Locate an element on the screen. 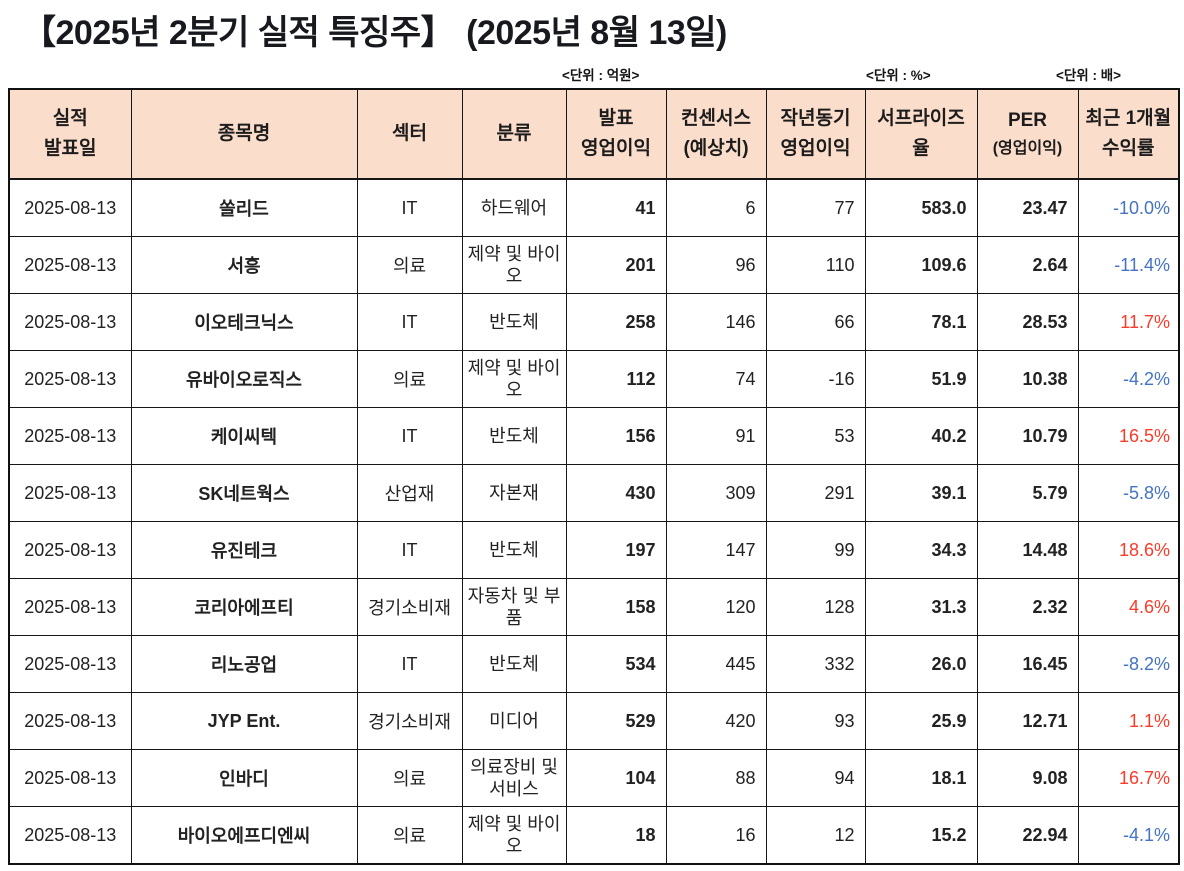 This screenshot has height=871, width=1184. page-title-main: 【2025년 2분기 실적 특징주】 is located at coordinates (238, 33).